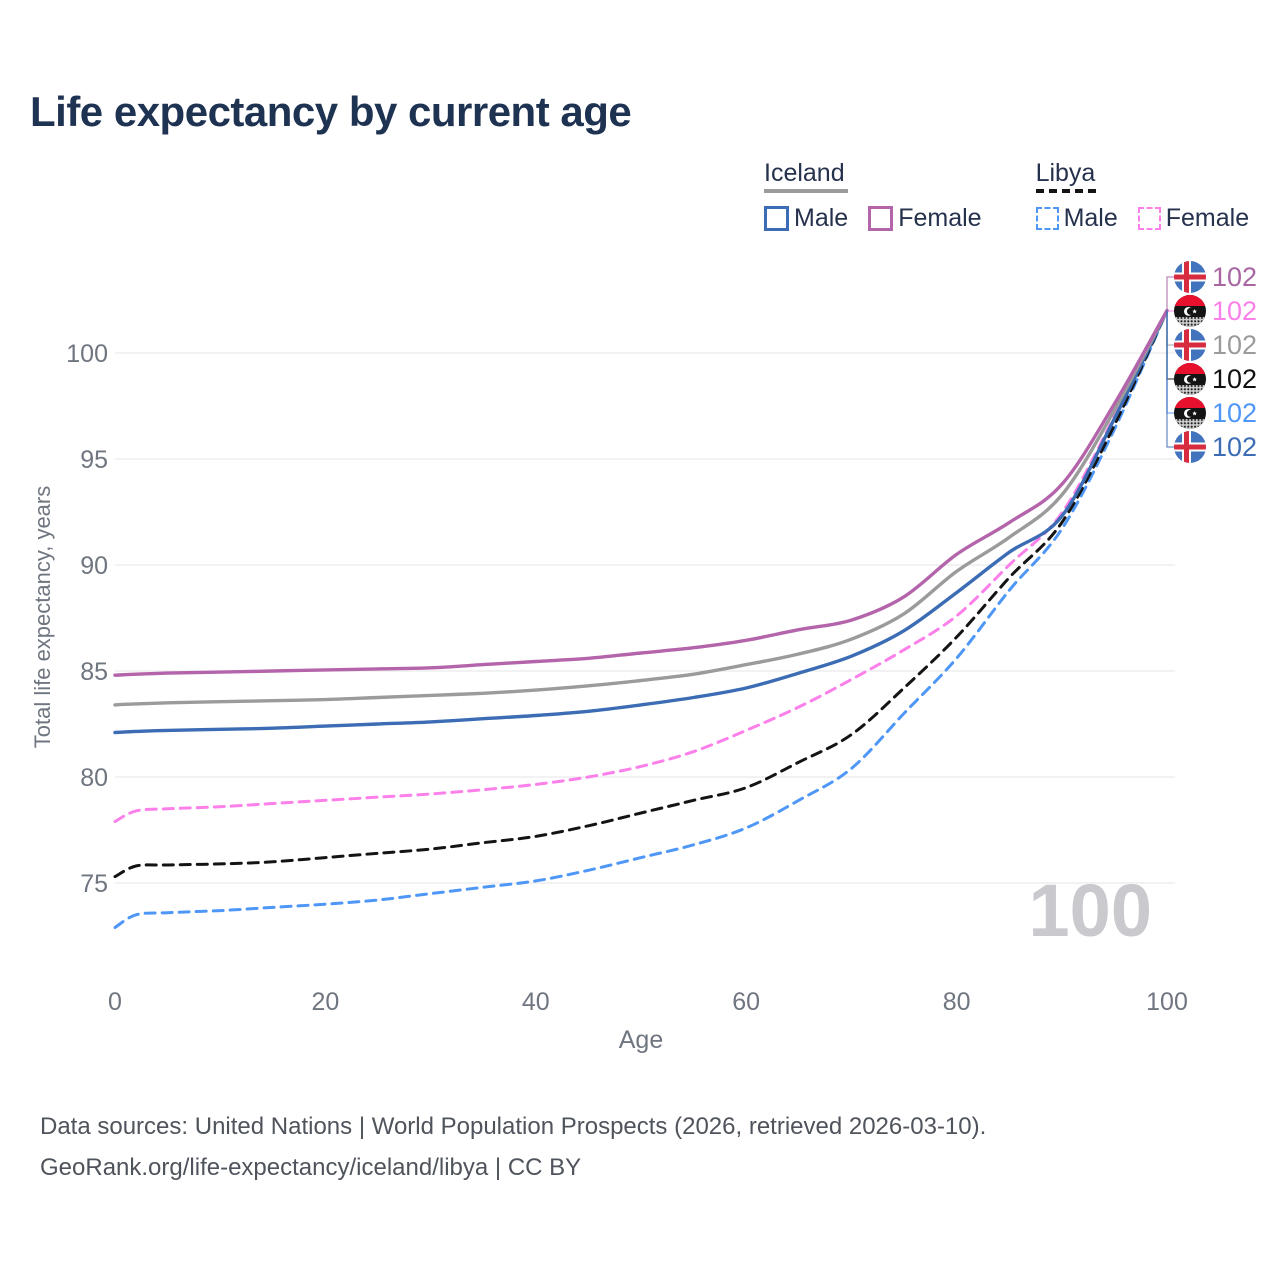 This screenshot has width=1280, height=1280. What do you see at coordinates (94, 566) in the screenshot?
I see `svg-text: 90` at bounding box center [94, 566].